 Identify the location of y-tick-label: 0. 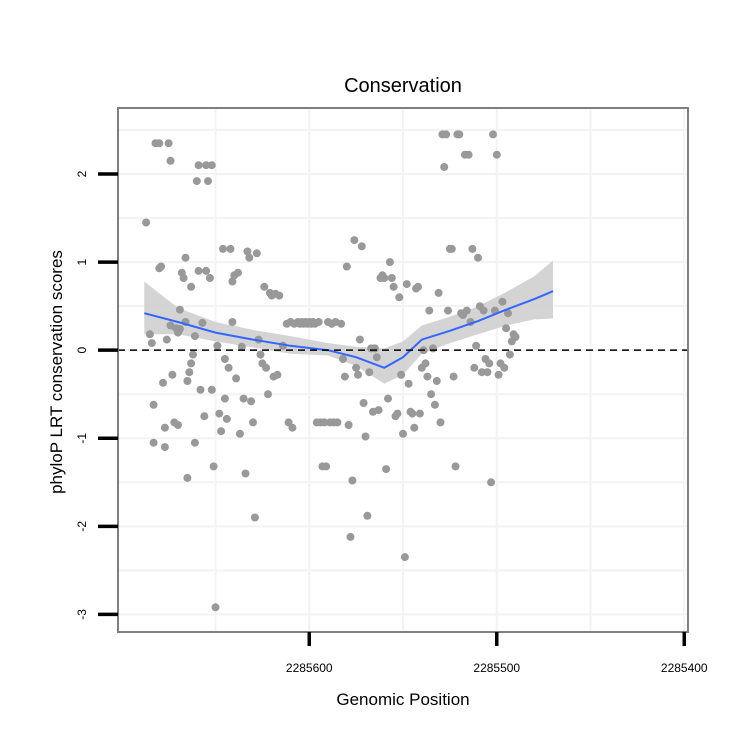
(82, 350).